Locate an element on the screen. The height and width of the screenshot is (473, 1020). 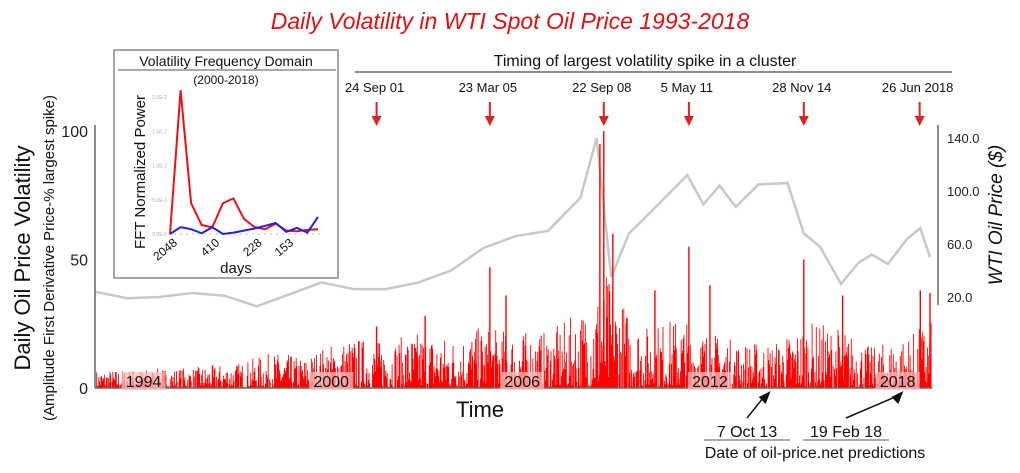
year-labels: 1994 2000 2006 2012 2018 is located at coordinates (520, 381).